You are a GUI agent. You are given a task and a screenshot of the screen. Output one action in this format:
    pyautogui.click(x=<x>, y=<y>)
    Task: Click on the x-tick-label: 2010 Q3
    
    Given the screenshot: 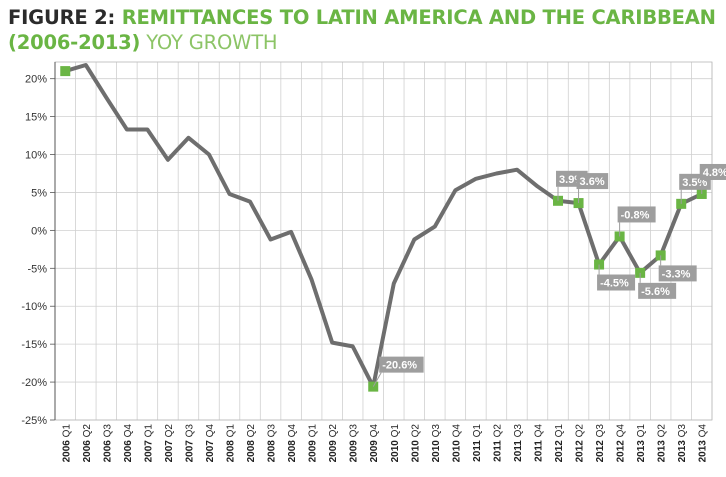 What is the action you would take?
    pyautogui.click(x=436, y=443)
    